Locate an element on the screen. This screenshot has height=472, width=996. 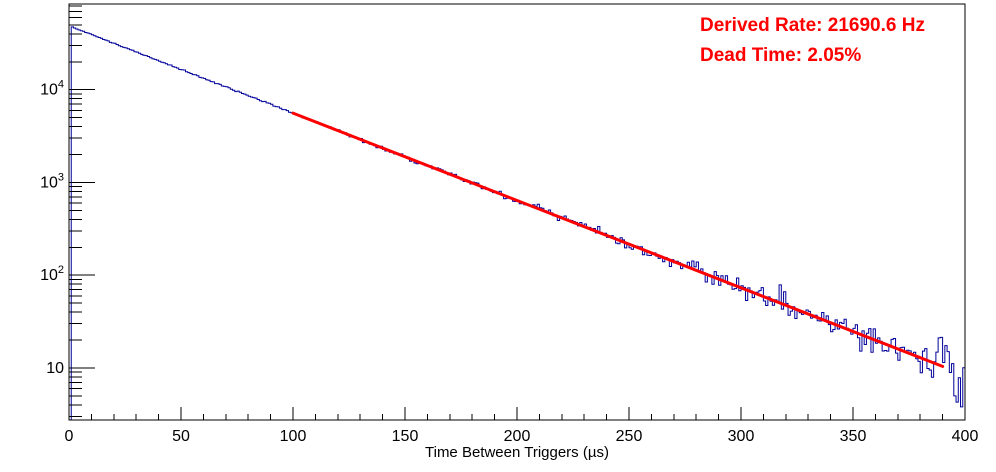
x-axis-tick-label: 100 is located at coordinates (293, 436).